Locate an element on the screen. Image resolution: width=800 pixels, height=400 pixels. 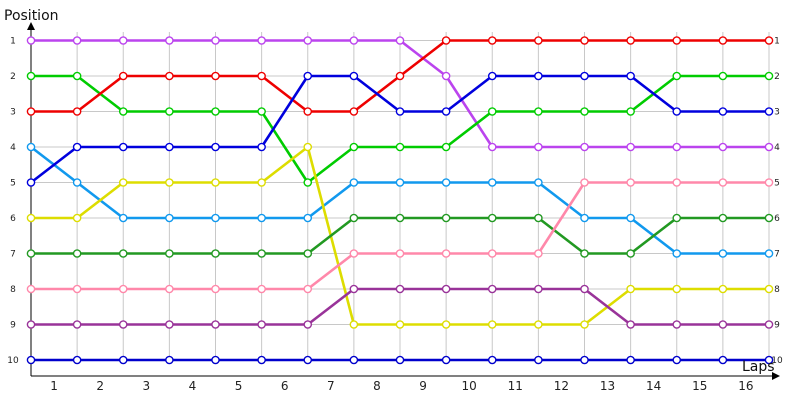
x-axis-arrow is located at coordinates (776, 376).